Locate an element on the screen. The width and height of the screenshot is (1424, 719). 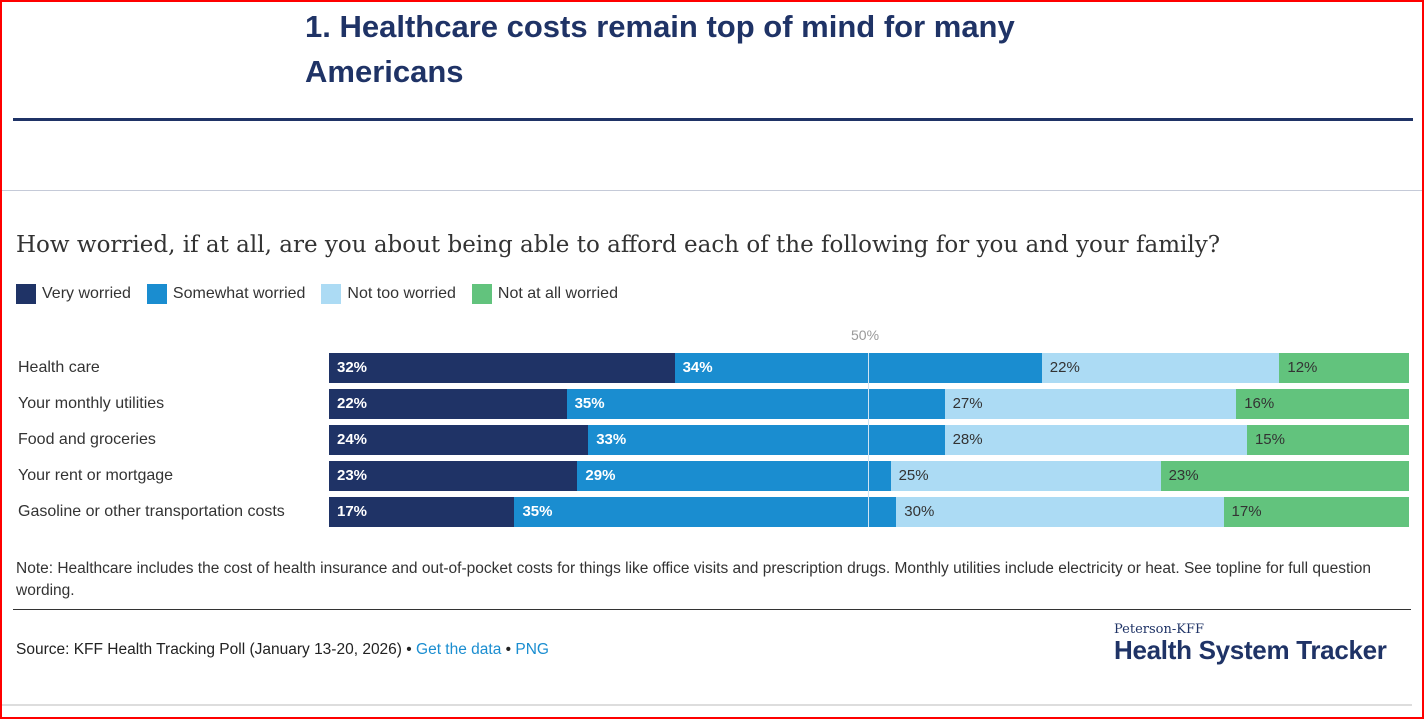
stacked-bar: 17% 35% 30% 17% is located at coordinates (869, 512).